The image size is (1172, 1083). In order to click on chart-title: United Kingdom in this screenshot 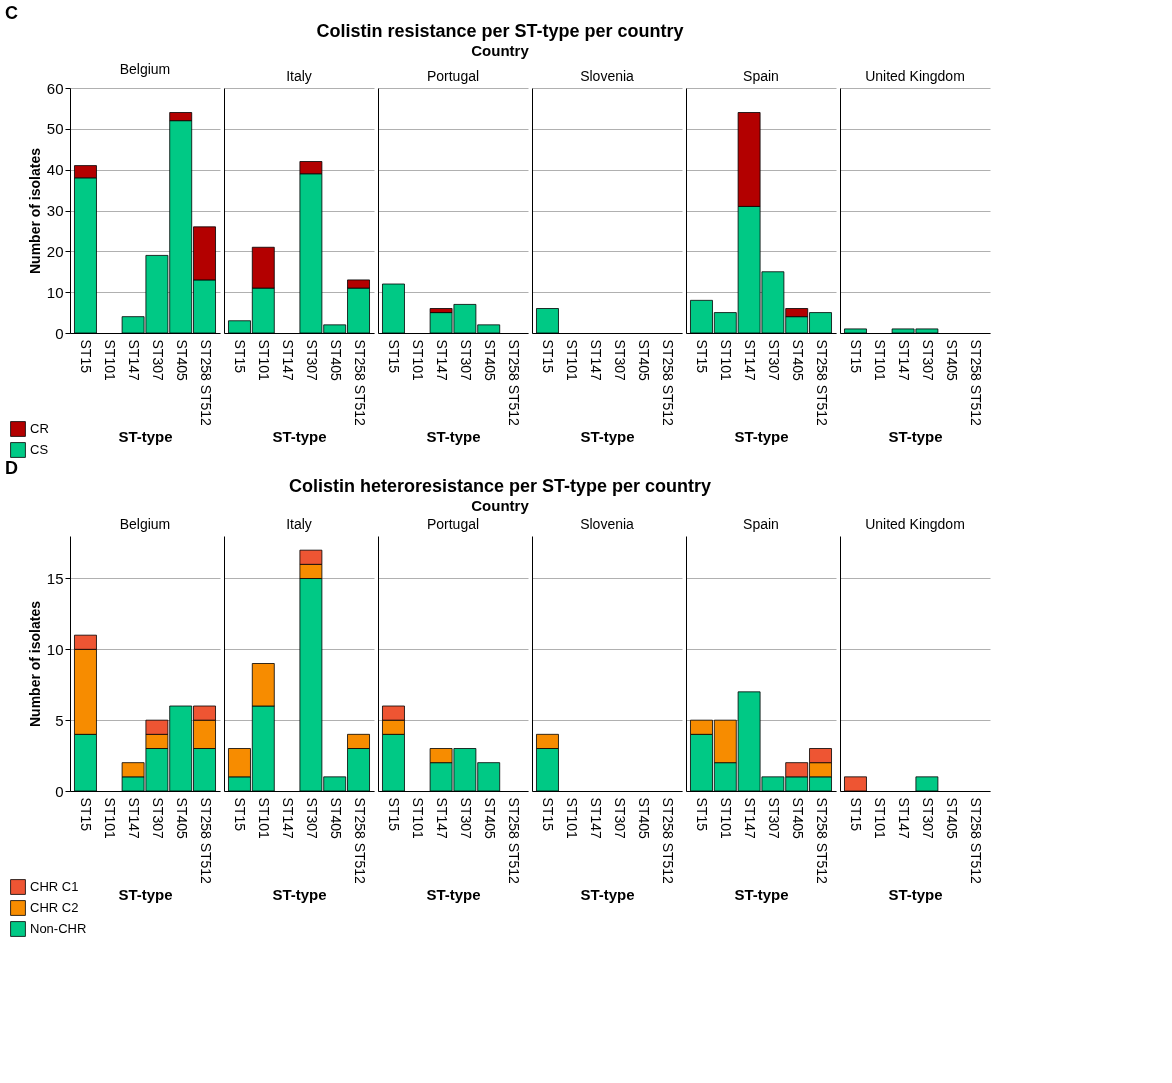, I will do `click(915, 76)`.